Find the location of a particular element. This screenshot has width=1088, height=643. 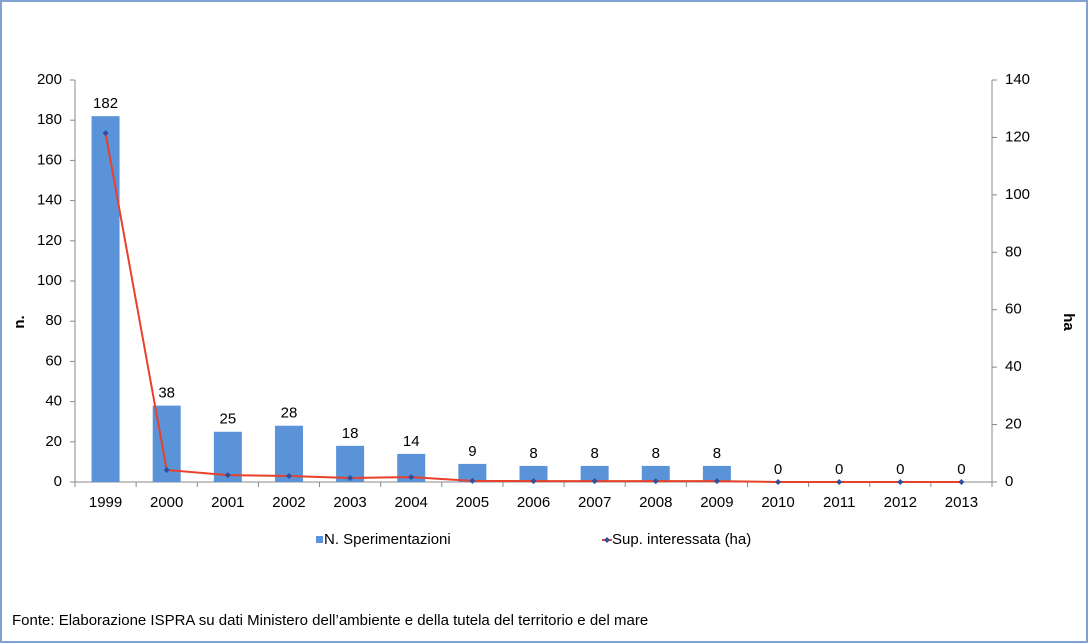

y-tick-label: 180 is located at coordinates (49, 119).